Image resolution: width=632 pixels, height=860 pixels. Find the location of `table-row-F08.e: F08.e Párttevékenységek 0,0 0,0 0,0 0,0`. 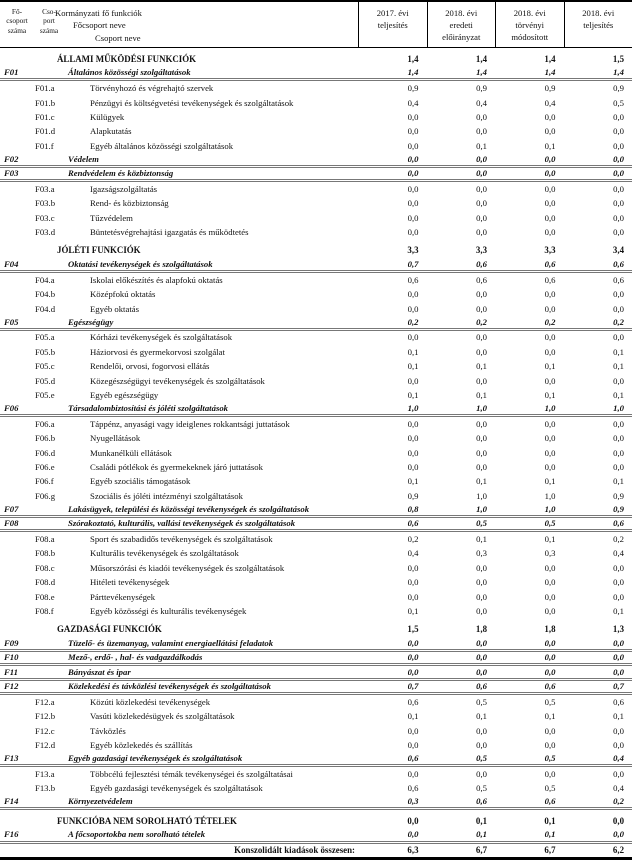

table-row-F08.e: F08.e Párttevékenységek 0,0 0,0 0,0 0,0 is located at coordinates (316, 597).